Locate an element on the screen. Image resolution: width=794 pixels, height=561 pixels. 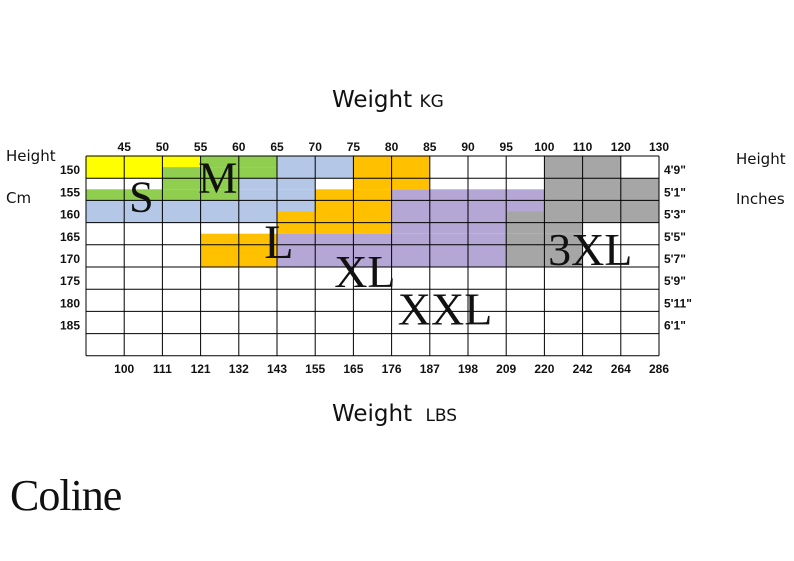
cm-tick-label: 160 is located at coordinates (70, 215).